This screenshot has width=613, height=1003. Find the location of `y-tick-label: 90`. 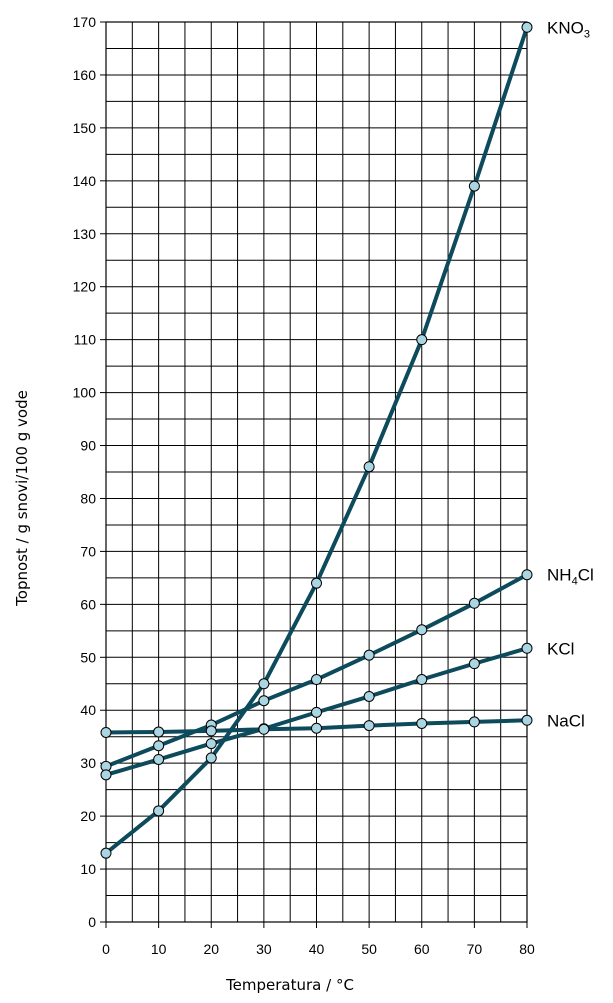

y-tick-label: 90 is located at coordinates (88, 446).